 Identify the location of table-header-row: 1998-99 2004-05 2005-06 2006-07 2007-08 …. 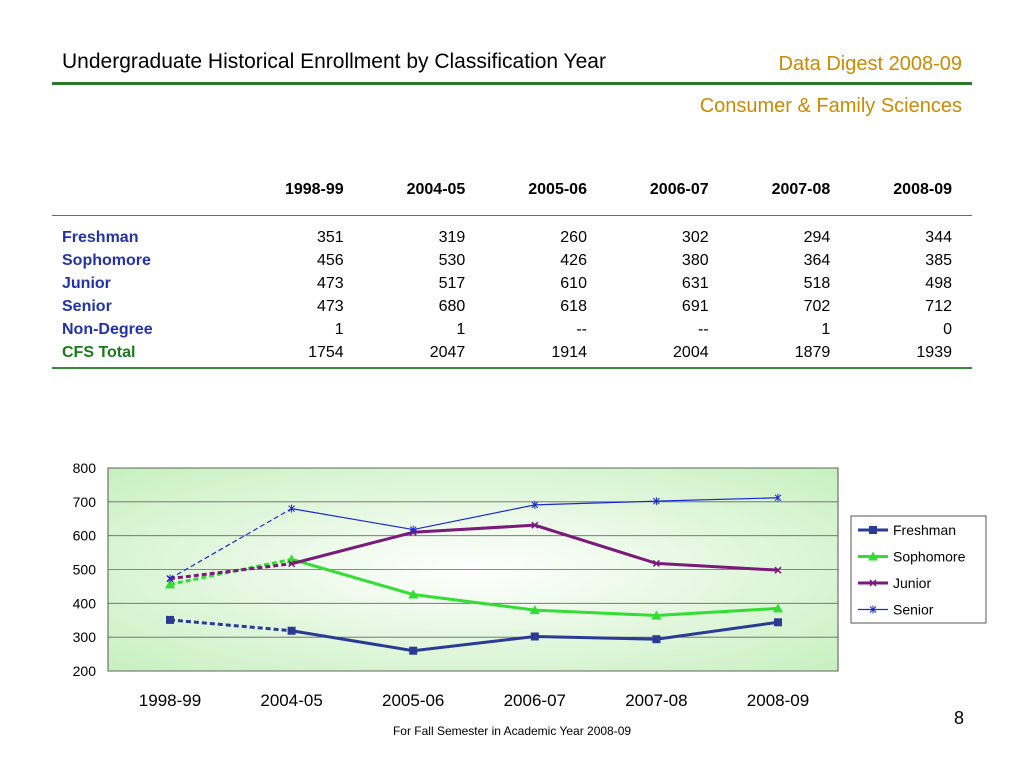
(512, 196).